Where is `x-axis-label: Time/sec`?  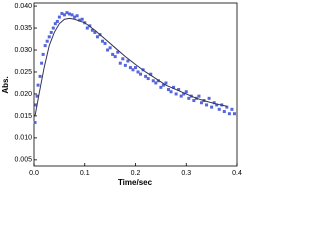
x-axis-label: Time/sec is located at coordinates (135, 182).